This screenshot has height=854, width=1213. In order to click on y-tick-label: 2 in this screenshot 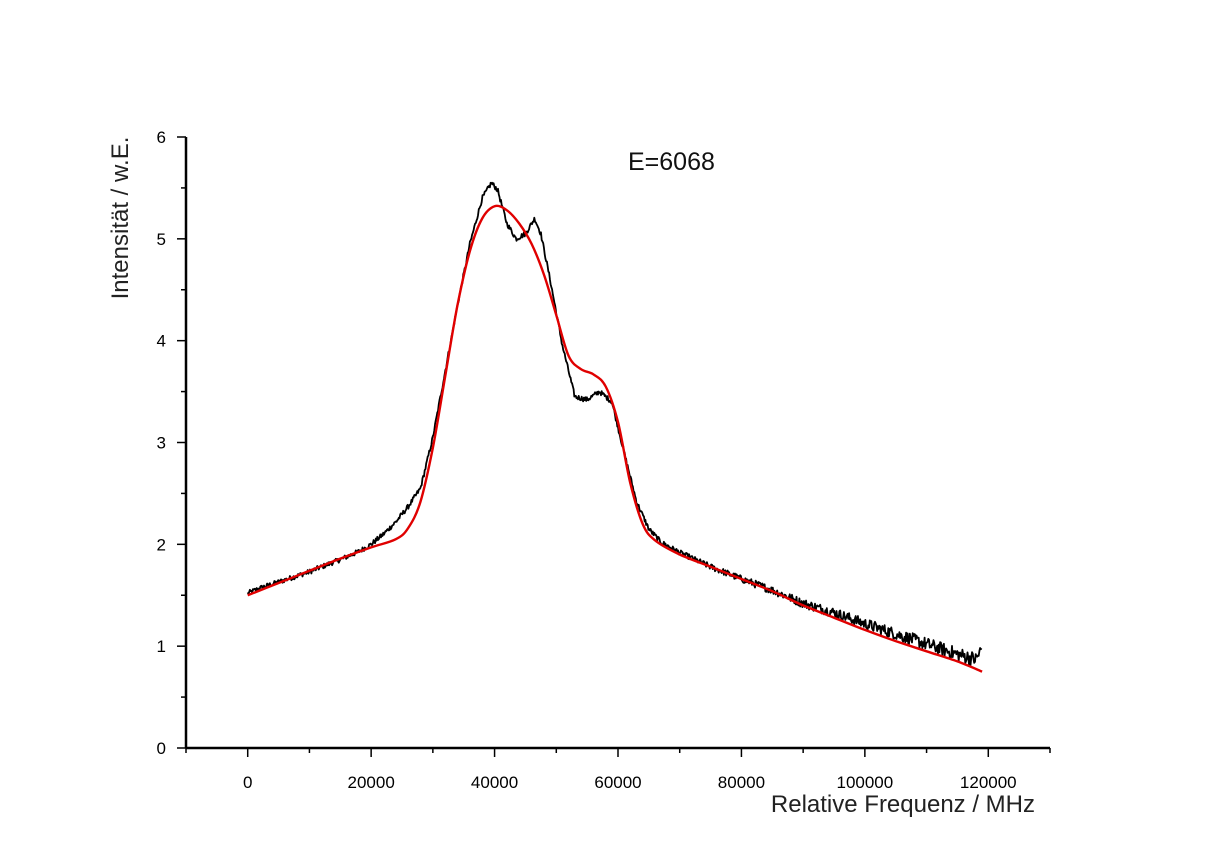, I will do `click(161, 544)`.